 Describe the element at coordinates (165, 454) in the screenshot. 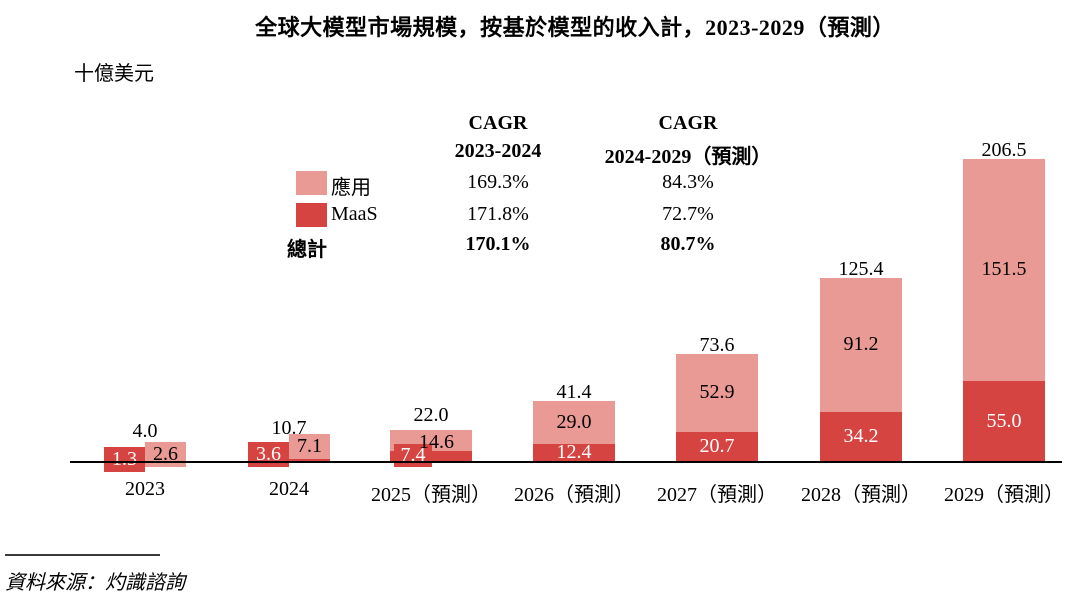

I see `bar-value-app-2023: 2.6` at that location.